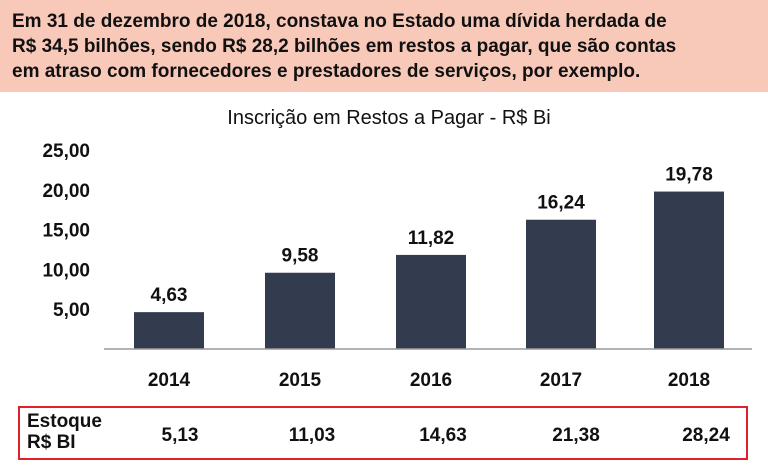 The width and height of the screenshot is (768, 472). What do you see at coordinates (689, 380) in the screenshot?
I see `x-tick-label-2018: 2018` at bounding box center [689, 380].